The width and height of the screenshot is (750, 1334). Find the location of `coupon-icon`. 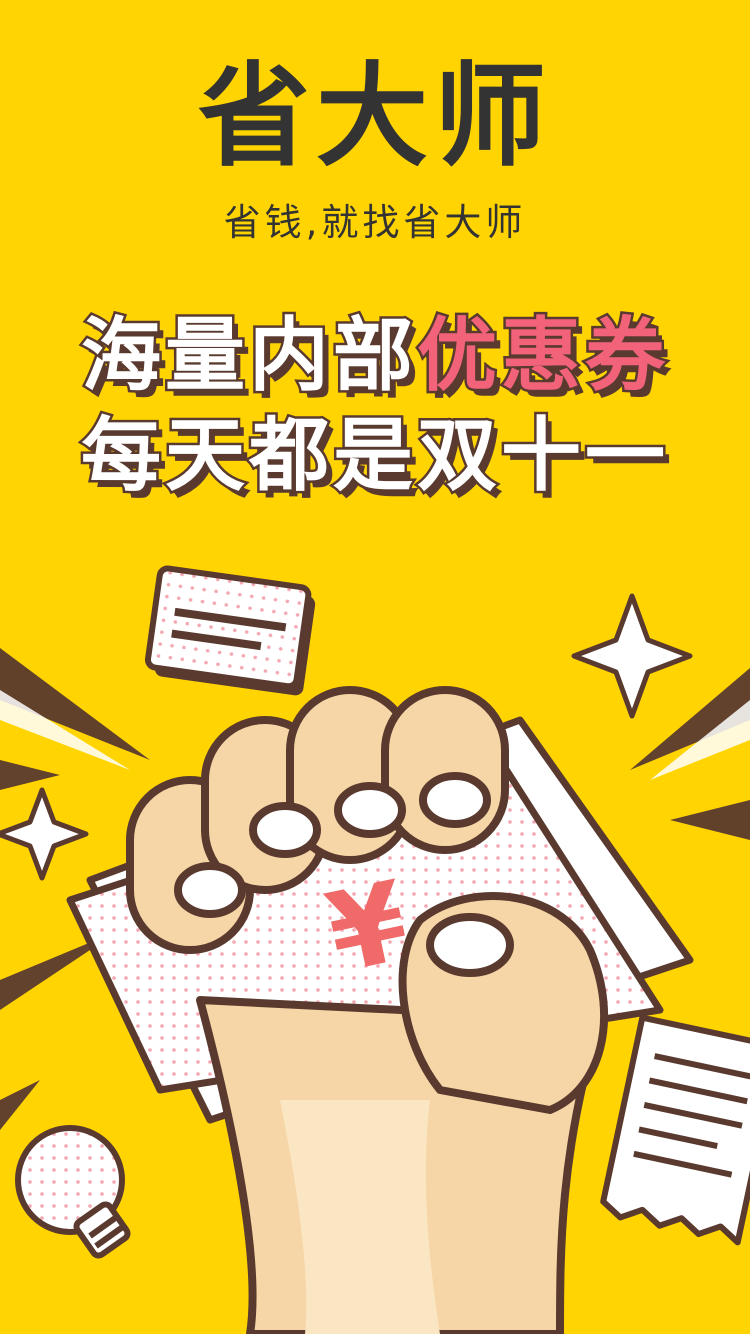

coupon-icon is located at coordinates (230, 630).